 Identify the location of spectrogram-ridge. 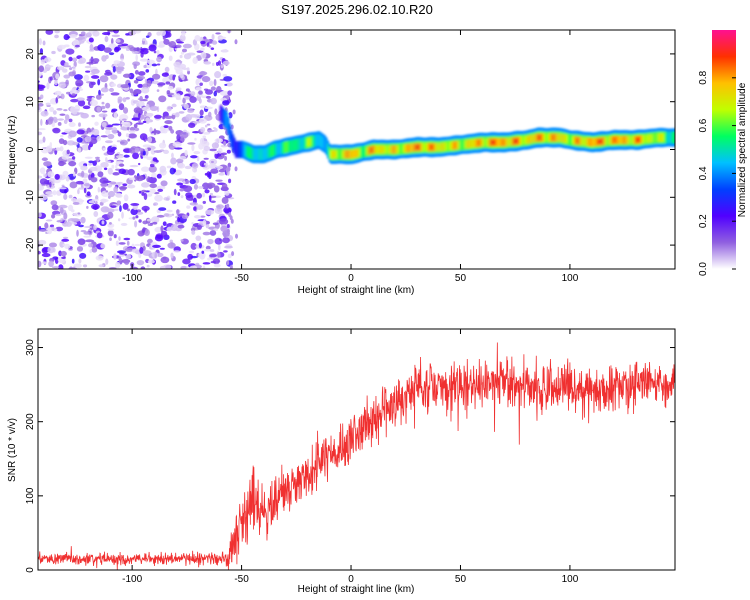
(447, 135).